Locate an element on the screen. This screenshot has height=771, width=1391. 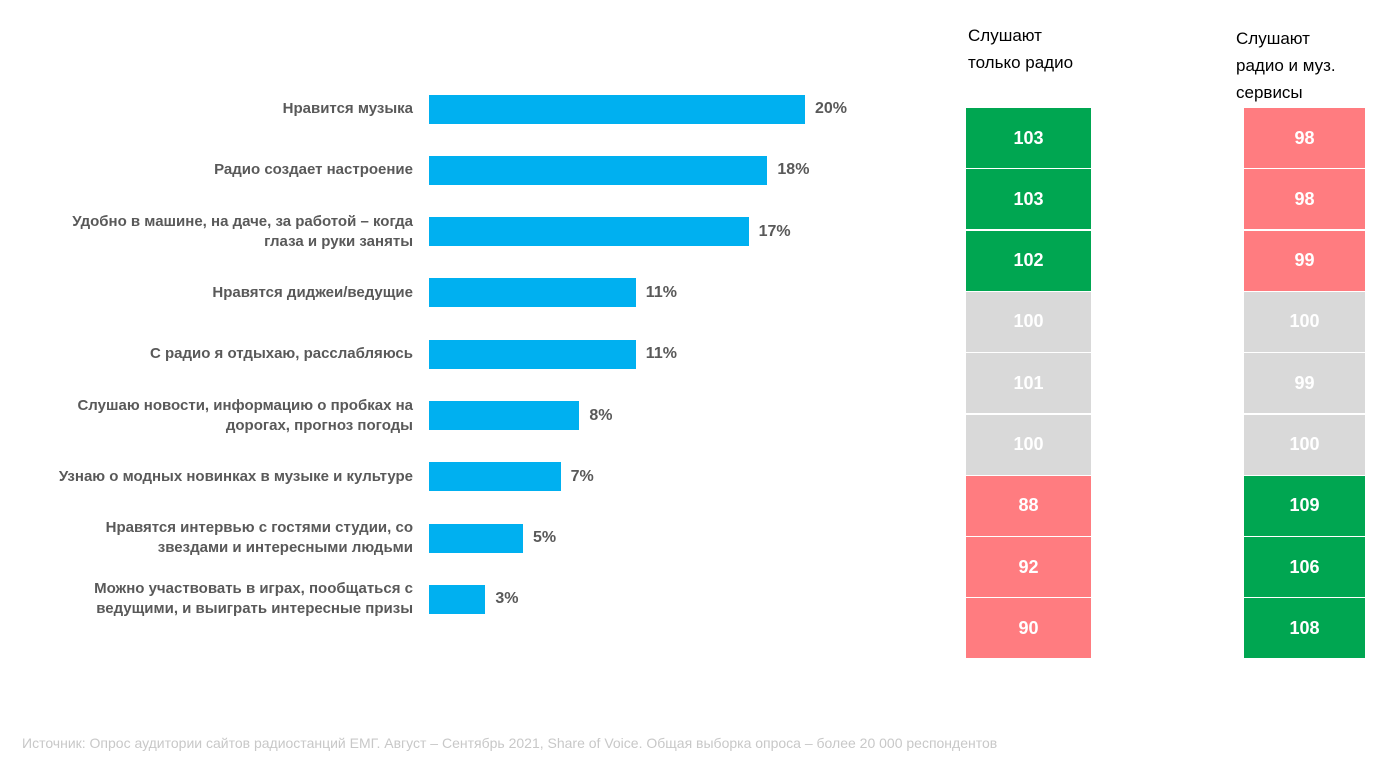
index-column-header: Слушают радио и муз. сервисы is located at coordinates (1286, 65).